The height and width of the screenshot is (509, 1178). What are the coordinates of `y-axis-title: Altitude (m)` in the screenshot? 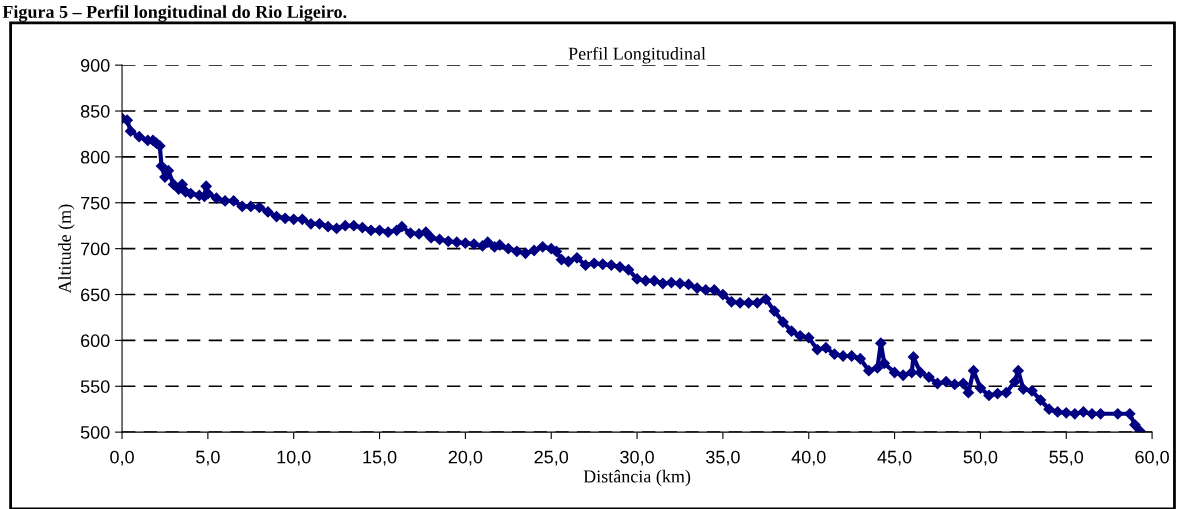 It's located at (66, 249).